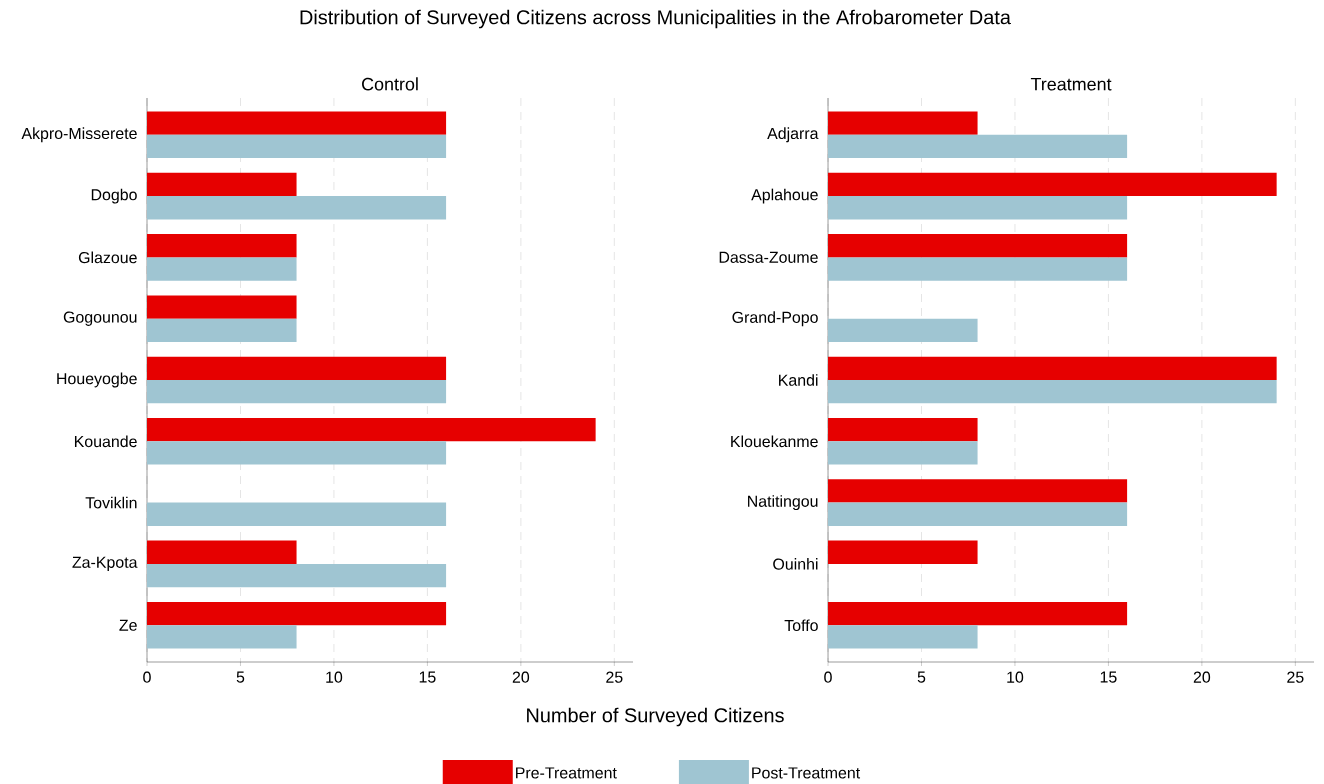 The width and height of the screenshot is (1324, 784). Describe the element at coordinates (793, 135) in the screenshot. I see `y-tick-label: Adjarra` at that location.